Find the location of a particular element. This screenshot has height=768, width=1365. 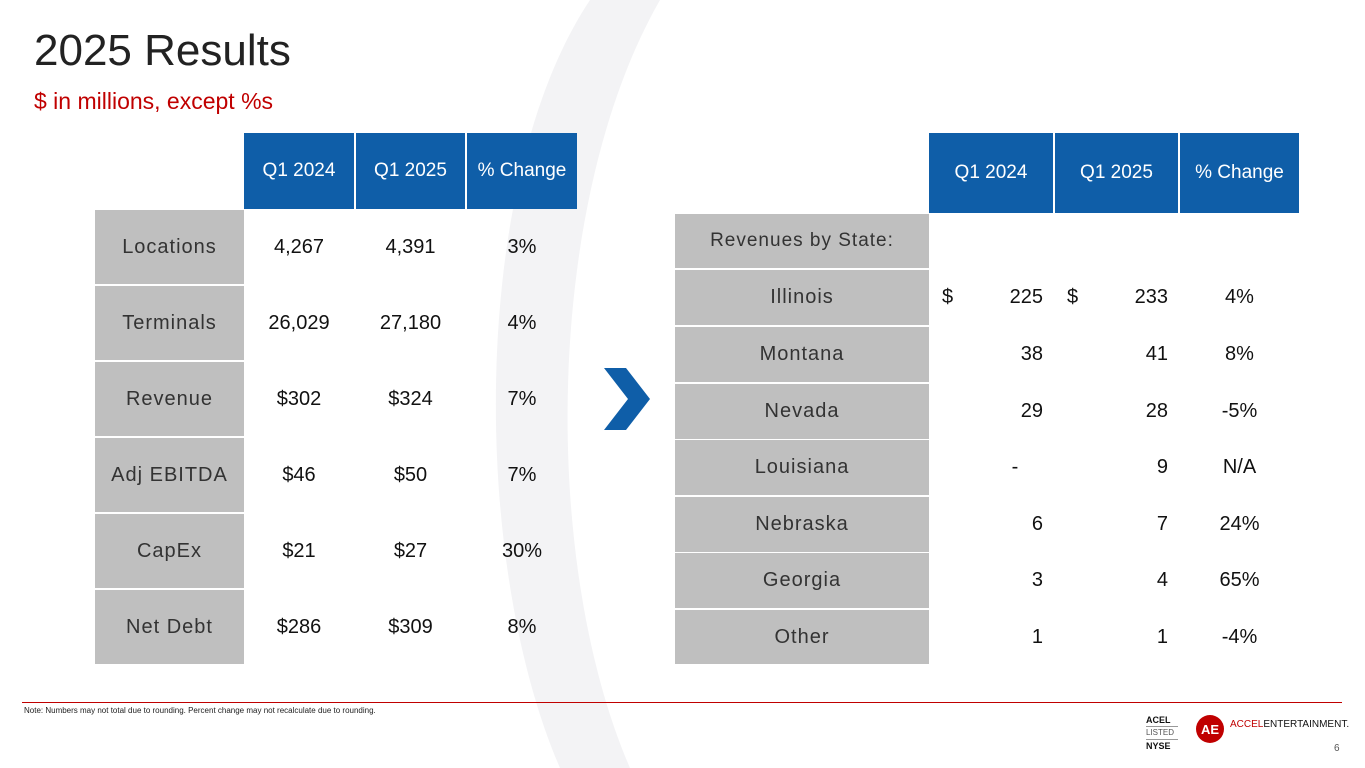

right-cell: 9 is located at coordinates (1162, 467).